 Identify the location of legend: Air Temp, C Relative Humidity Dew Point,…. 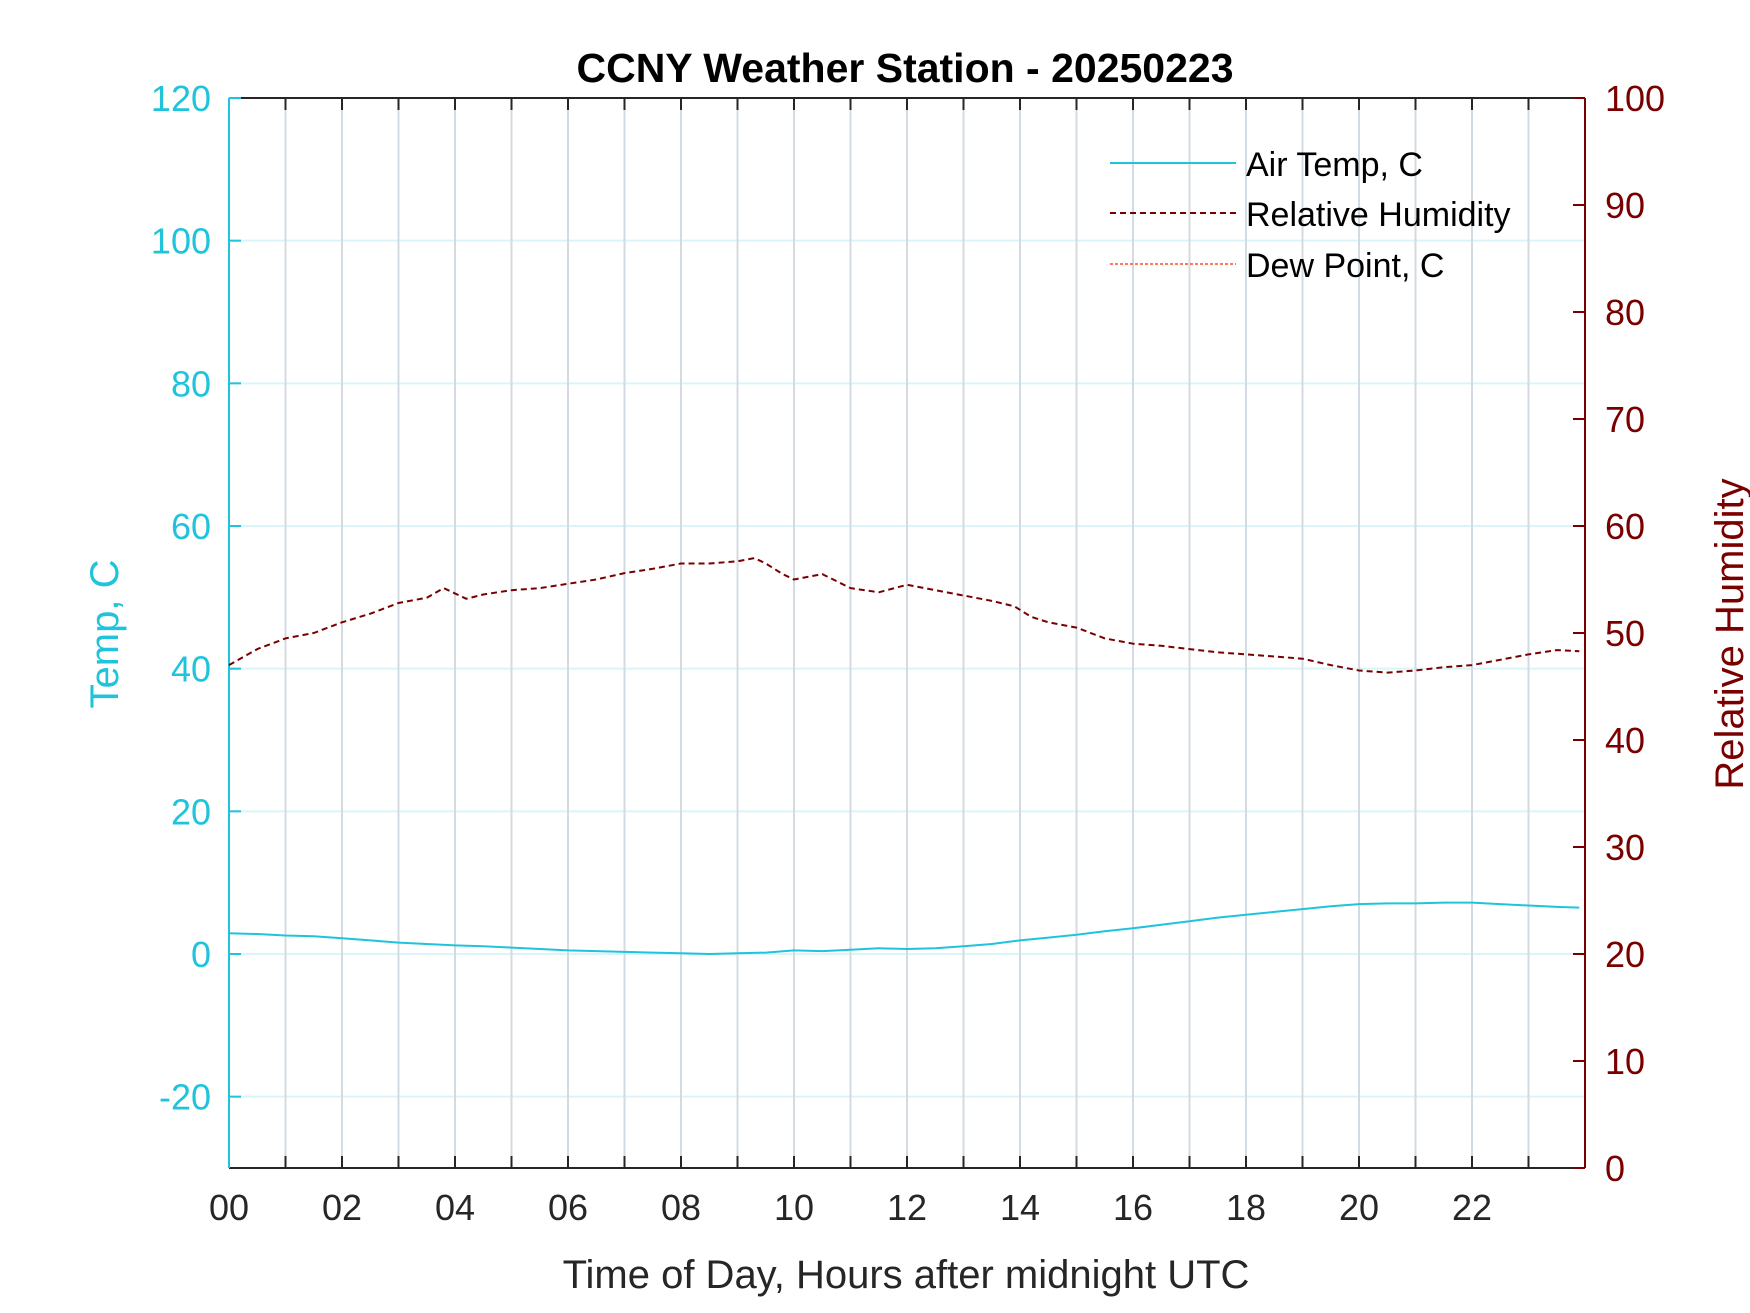
(1310, 215).